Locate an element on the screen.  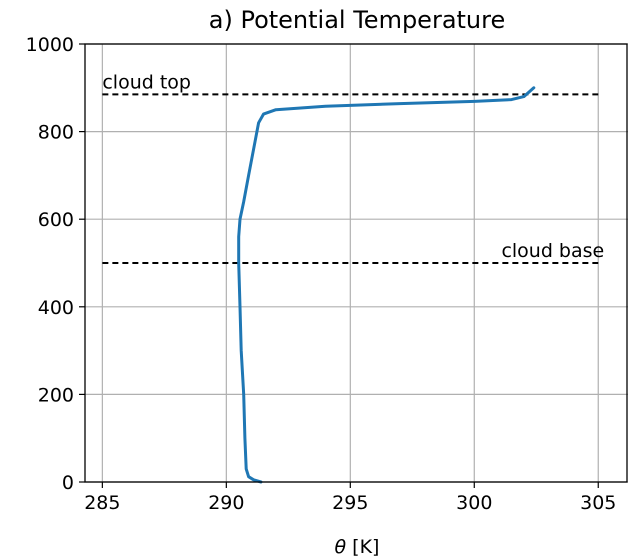
x-tick-label: 305 is located at coordinates (598, 503).